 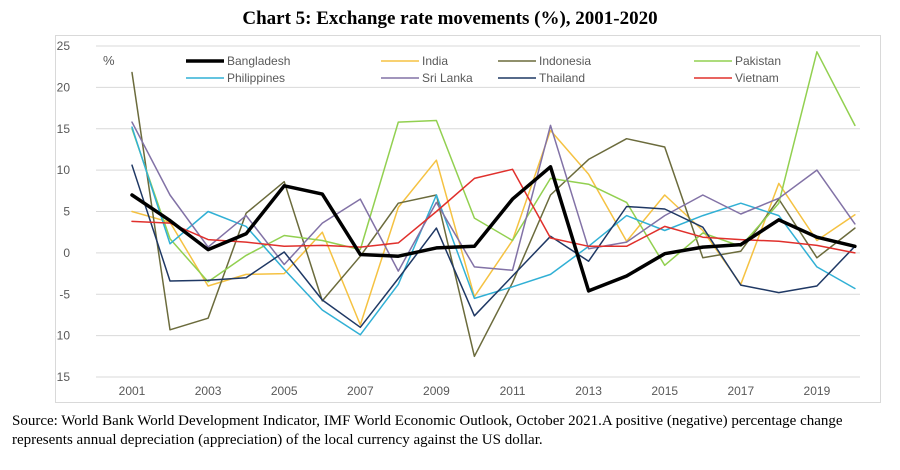 What do you see at coordinates (447, 78) in the screenshot?
I see `legend-label: Sri Lanka` at bounding box center [447, 78].